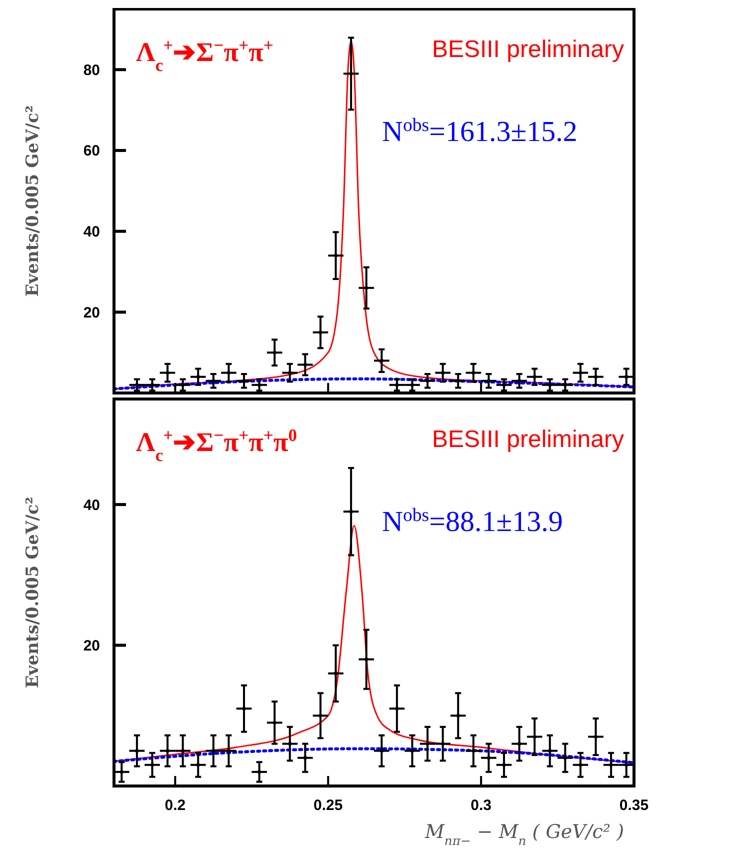 Image resolution: width=737 pixels, height=848 pixels. What do you see at coordinates (328, 805) in the screenshot?
I see `x-tick-label: 0.25` at bounding box center [328, 805].